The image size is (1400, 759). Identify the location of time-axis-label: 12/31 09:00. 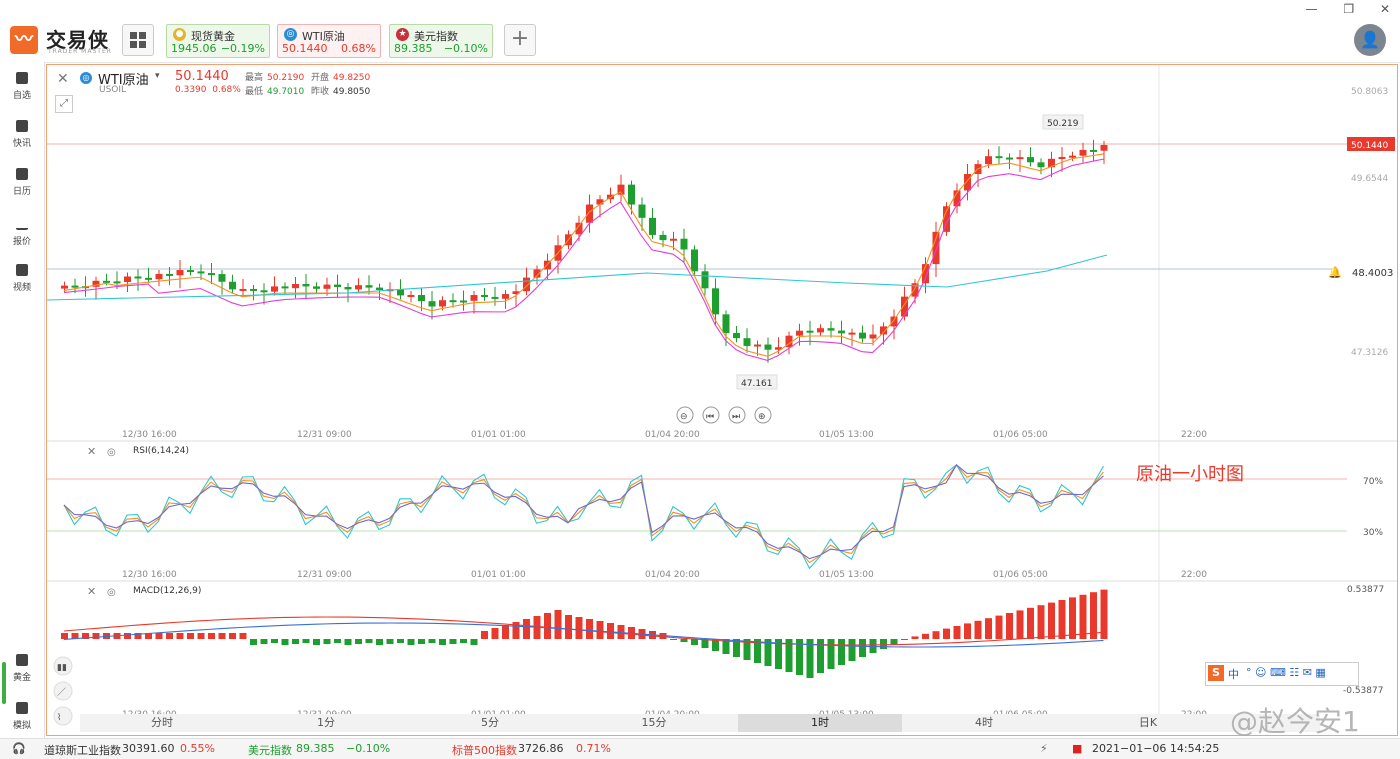
(324, 435).